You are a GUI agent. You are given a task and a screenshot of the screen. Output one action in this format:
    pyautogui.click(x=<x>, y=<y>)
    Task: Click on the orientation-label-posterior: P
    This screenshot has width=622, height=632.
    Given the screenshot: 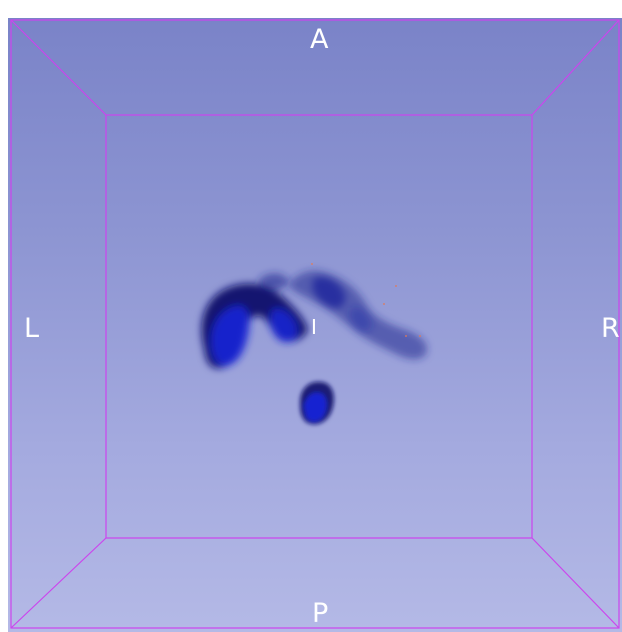 What is the action you would take?
    pyautogui.click(x=320, y=613)
    